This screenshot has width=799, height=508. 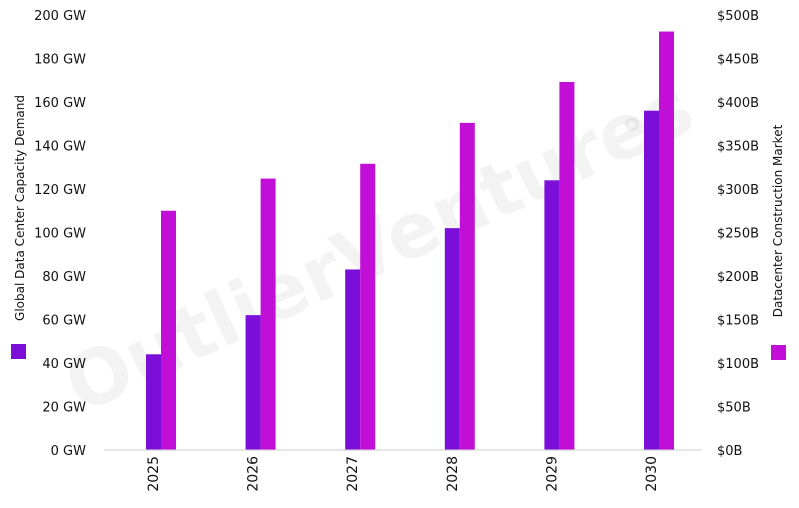 I want to click on right-axis-title: Datacenter Construction Market, so click(x=778, y=220).